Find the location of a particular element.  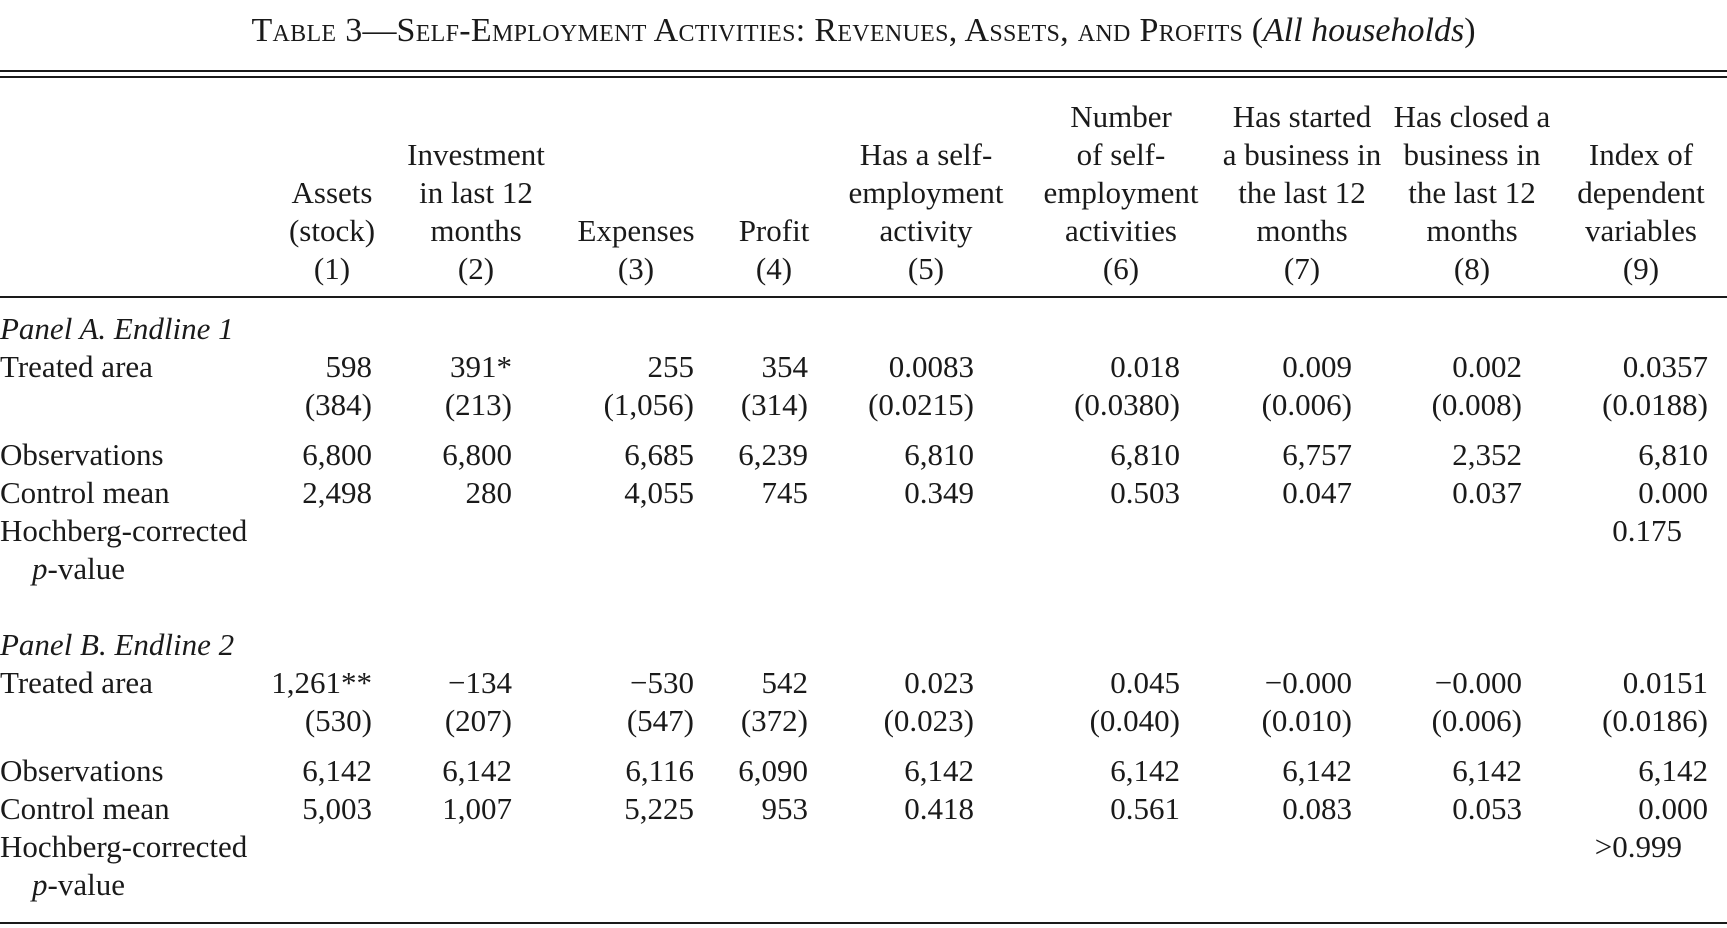

observations-row-cell: 2,352 is located at coordinates (1487, 454).